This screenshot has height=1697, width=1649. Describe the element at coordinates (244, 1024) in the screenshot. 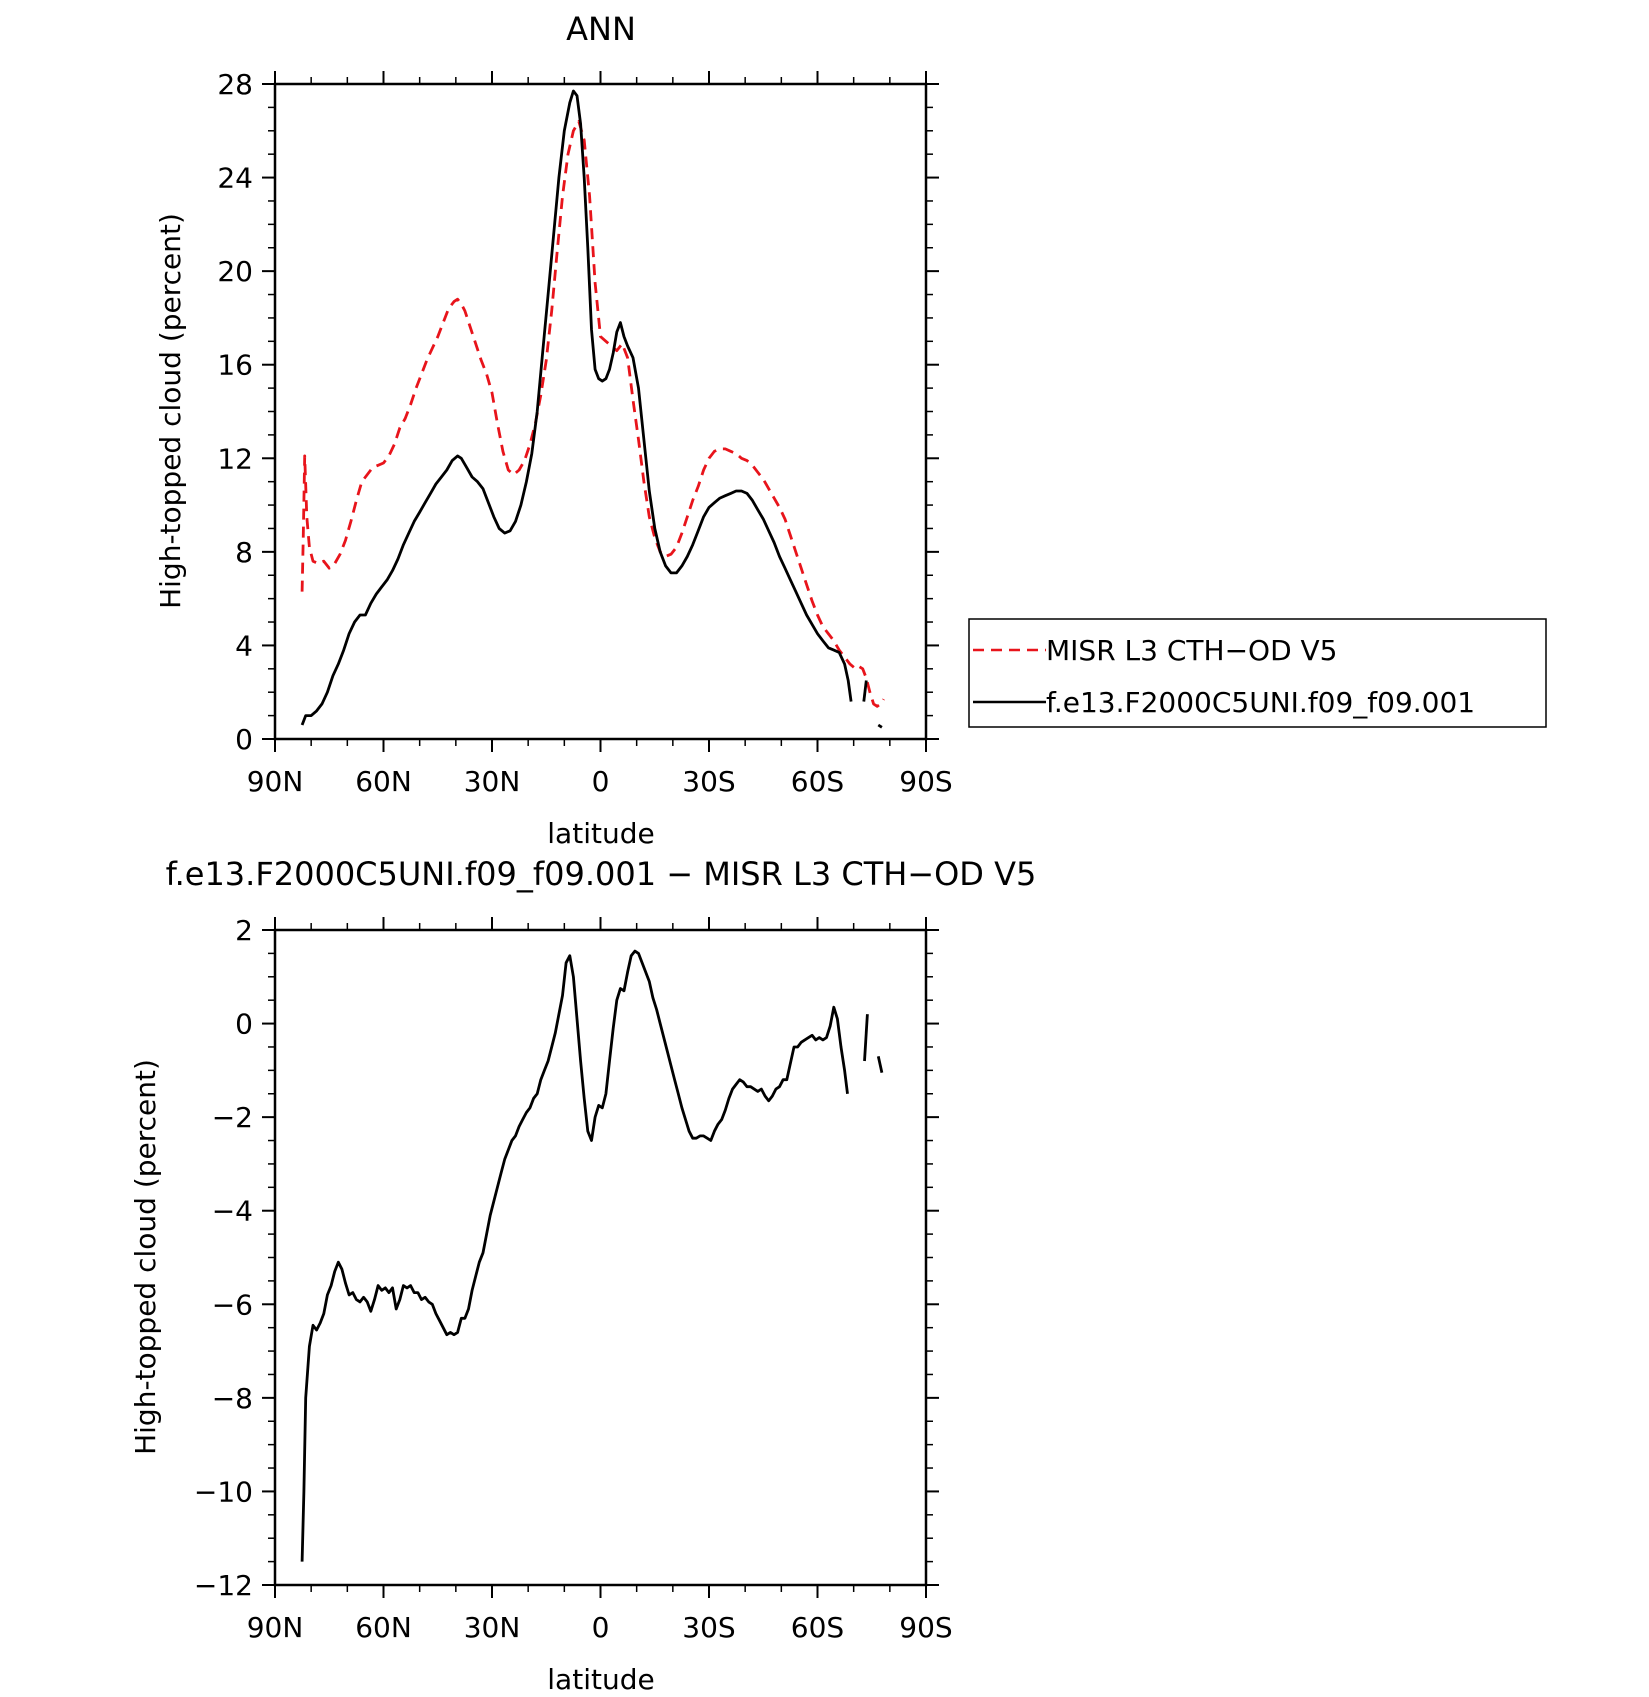

I see `bottom-y-tick-label: 0` at that location.